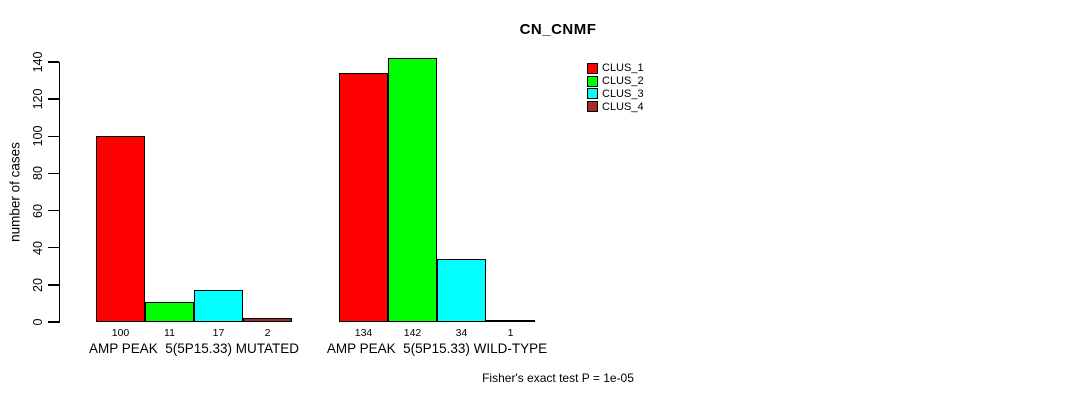 The image size is (1090, 400). Describe the element at coordinates (461, 333) in the screenshot. I see `bar-value-label: 34` at that location.